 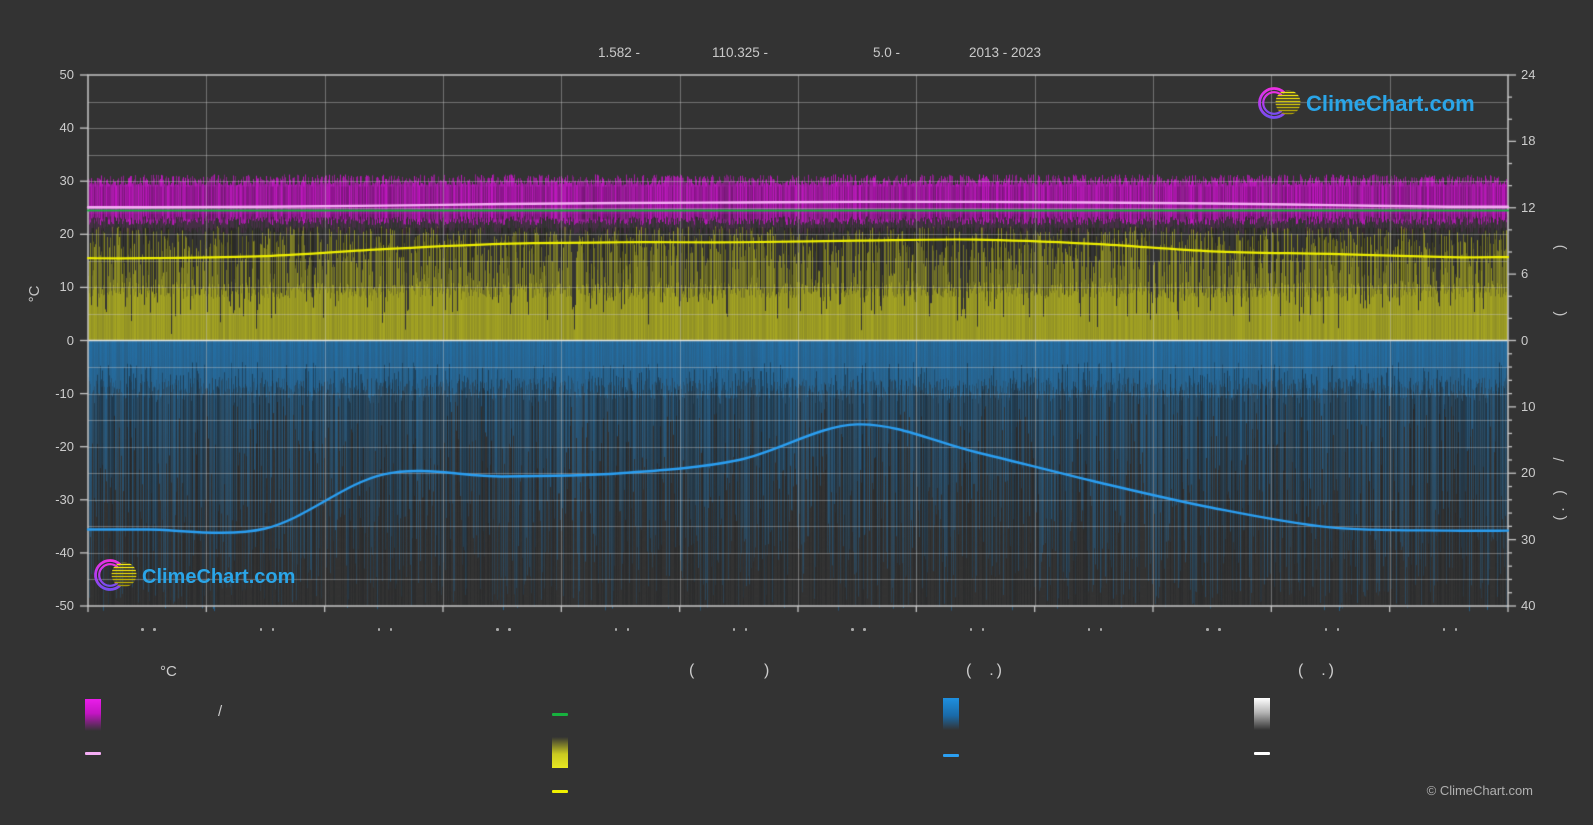 I want to click on y-axis-right-upper-label: 6, so click(x=1525, y=274).